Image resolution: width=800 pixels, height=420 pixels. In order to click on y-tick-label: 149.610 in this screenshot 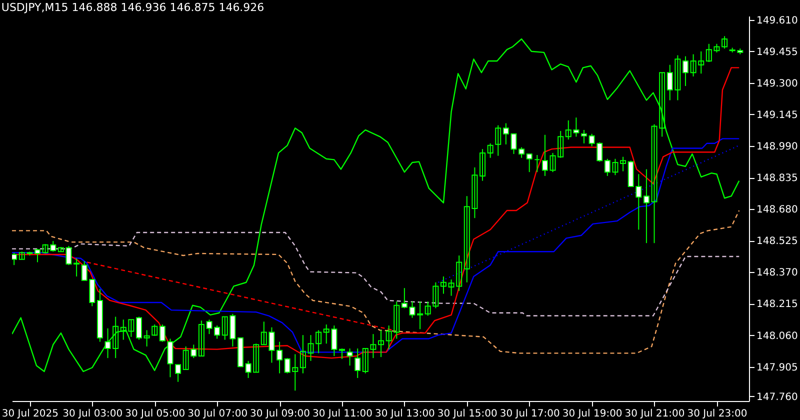, I will do `click(777, 20)`.